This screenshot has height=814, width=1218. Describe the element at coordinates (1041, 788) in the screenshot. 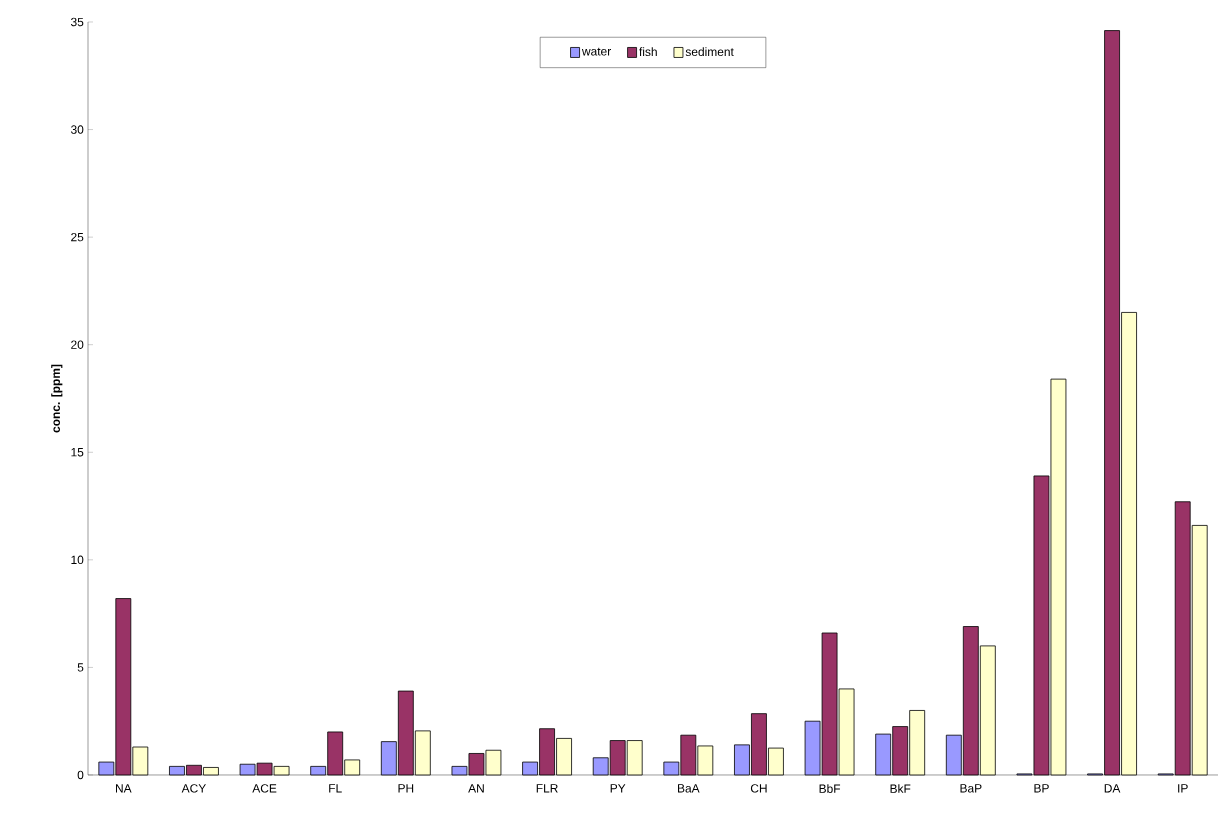

I see `x-tick-label: BP` at that location.